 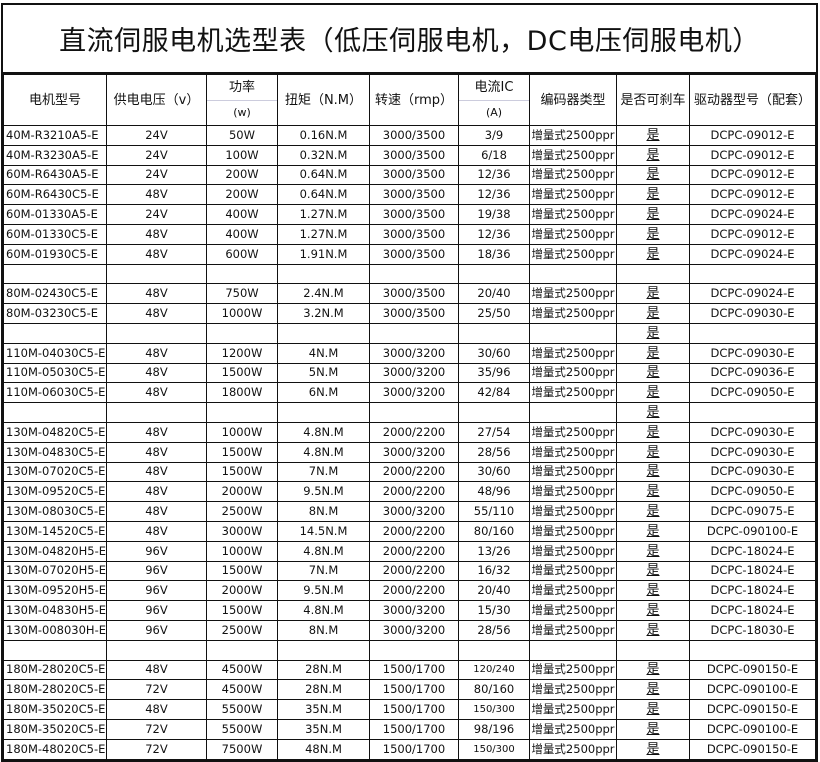 I want to click on header-power: 功率 (w), so click(x=242, y=100).